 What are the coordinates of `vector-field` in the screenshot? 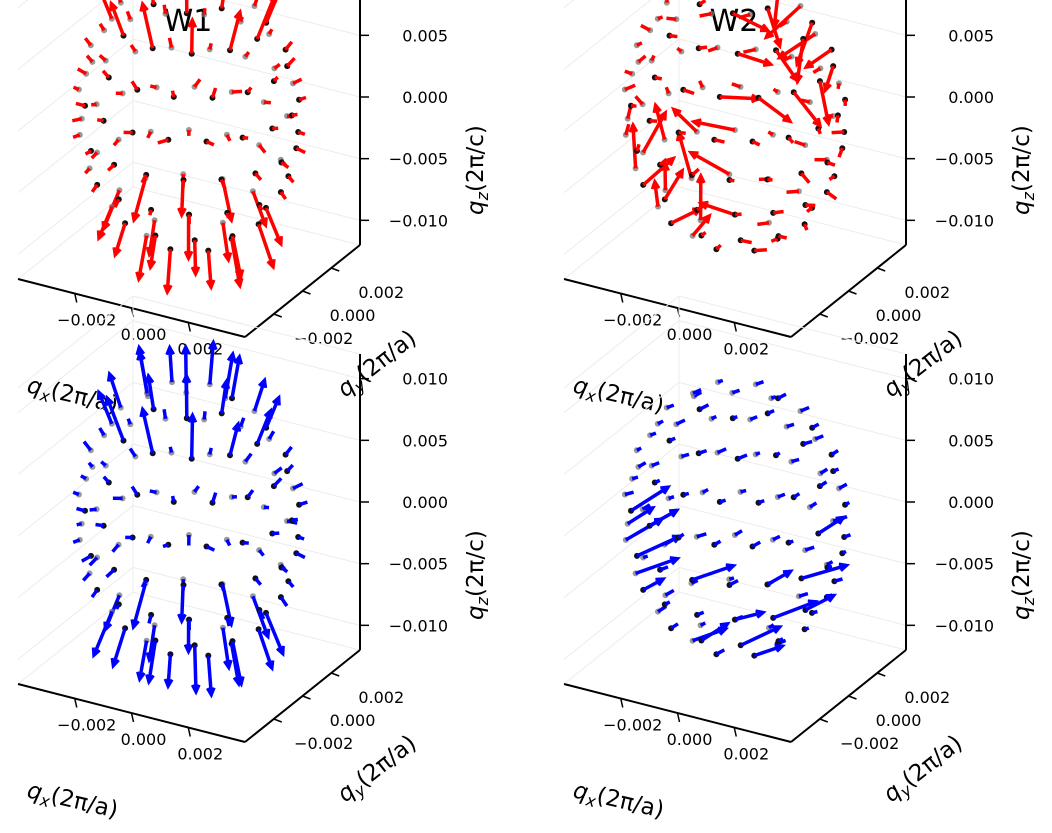 It's located at (190, 518).